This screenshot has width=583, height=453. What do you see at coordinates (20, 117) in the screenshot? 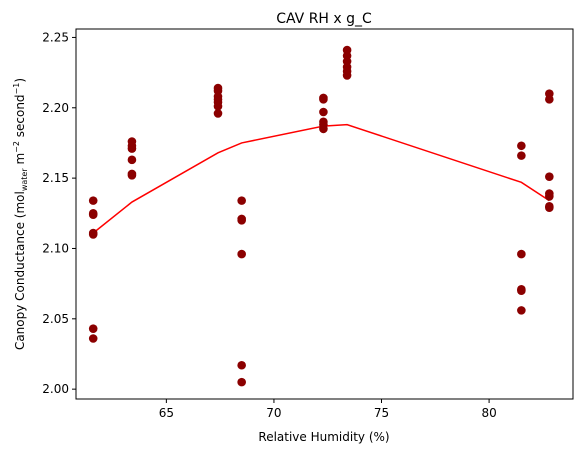
I see `y-axis-title-mid2: second` at bounding box center [20, 117].